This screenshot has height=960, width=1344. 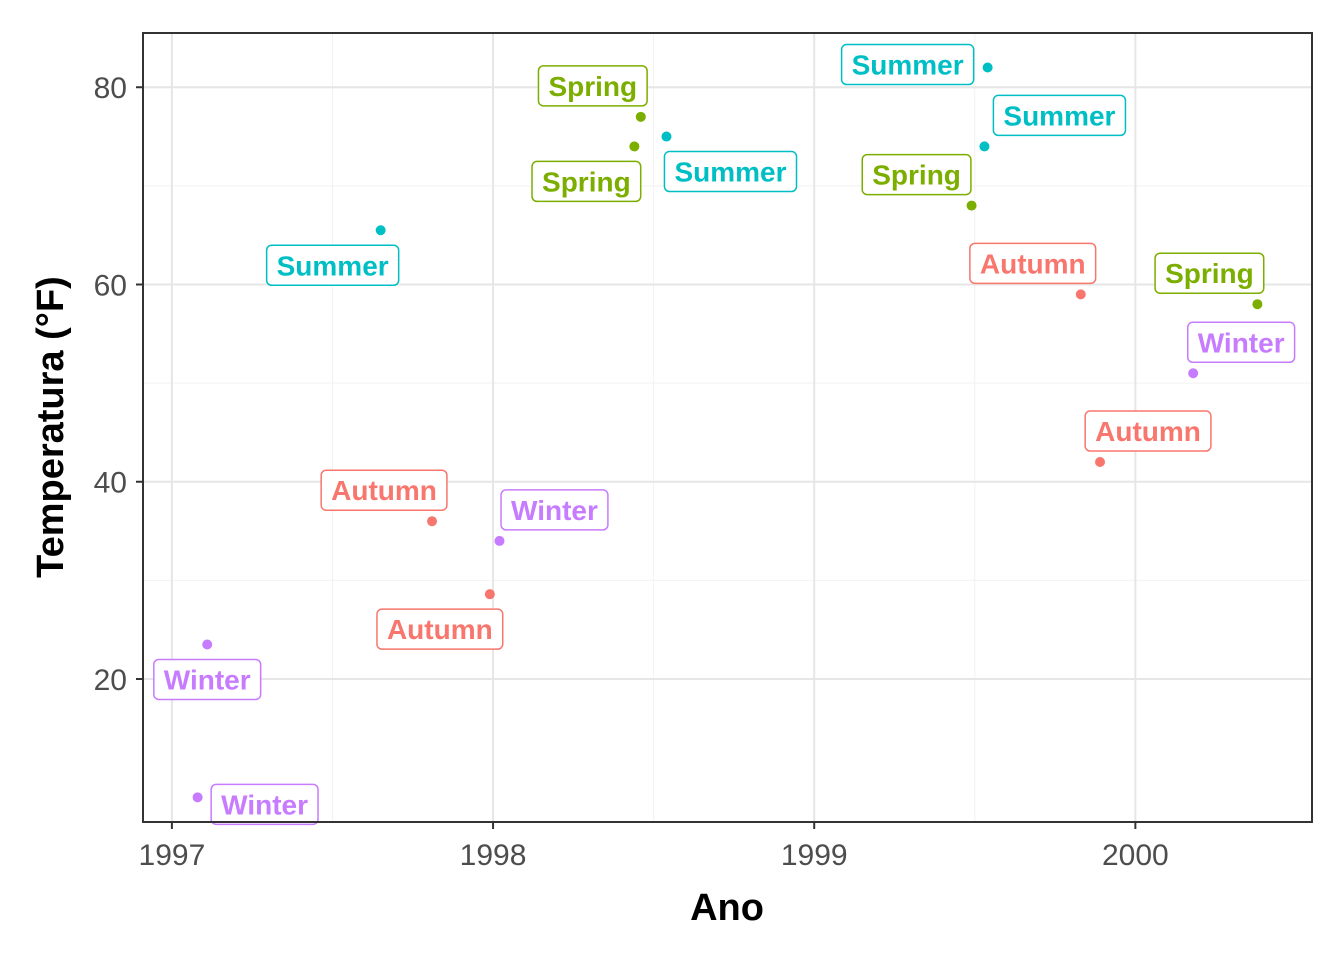 I want to click on y-tick-label: 20, so click(x=110, y=680).